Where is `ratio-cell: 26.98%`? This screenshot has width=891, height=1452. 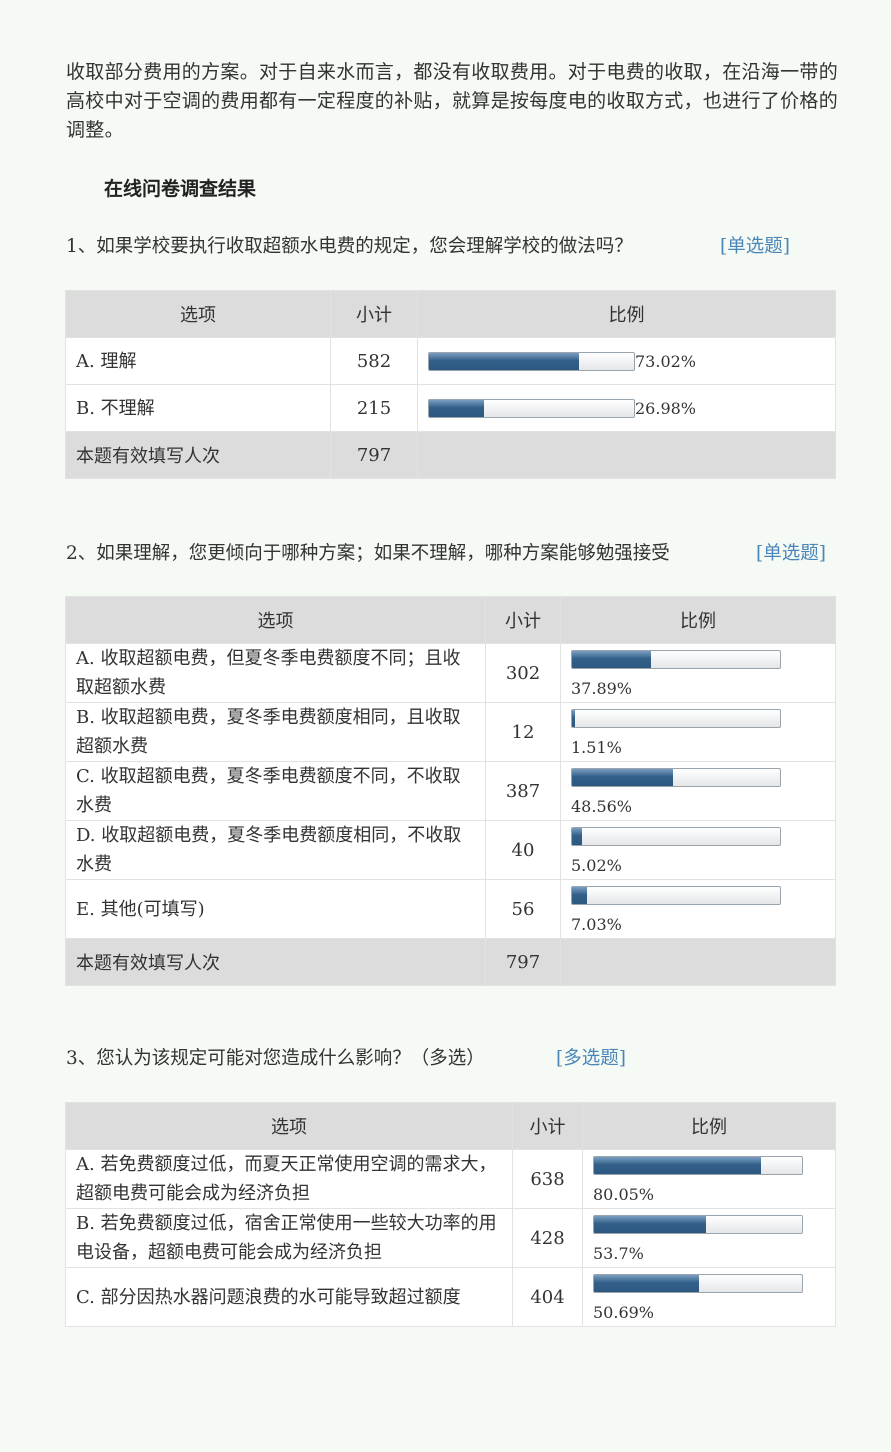 ratio-cell: 26.98% is located at coordinates (626, 408).